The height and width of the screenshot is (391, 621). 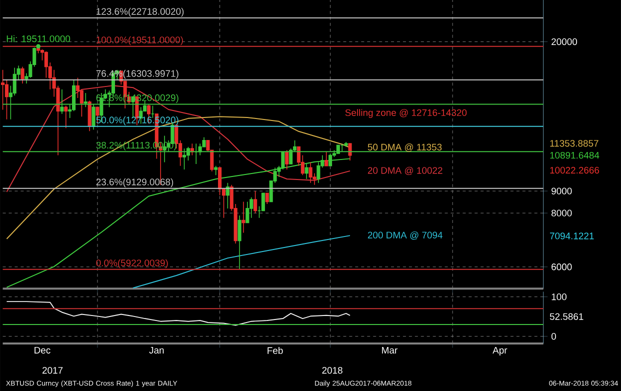 What do you see at coordinates (405, 170) in the screenshot?
I see `annotation: 20 DMA @ 10022` at bounding box center [405, 170].